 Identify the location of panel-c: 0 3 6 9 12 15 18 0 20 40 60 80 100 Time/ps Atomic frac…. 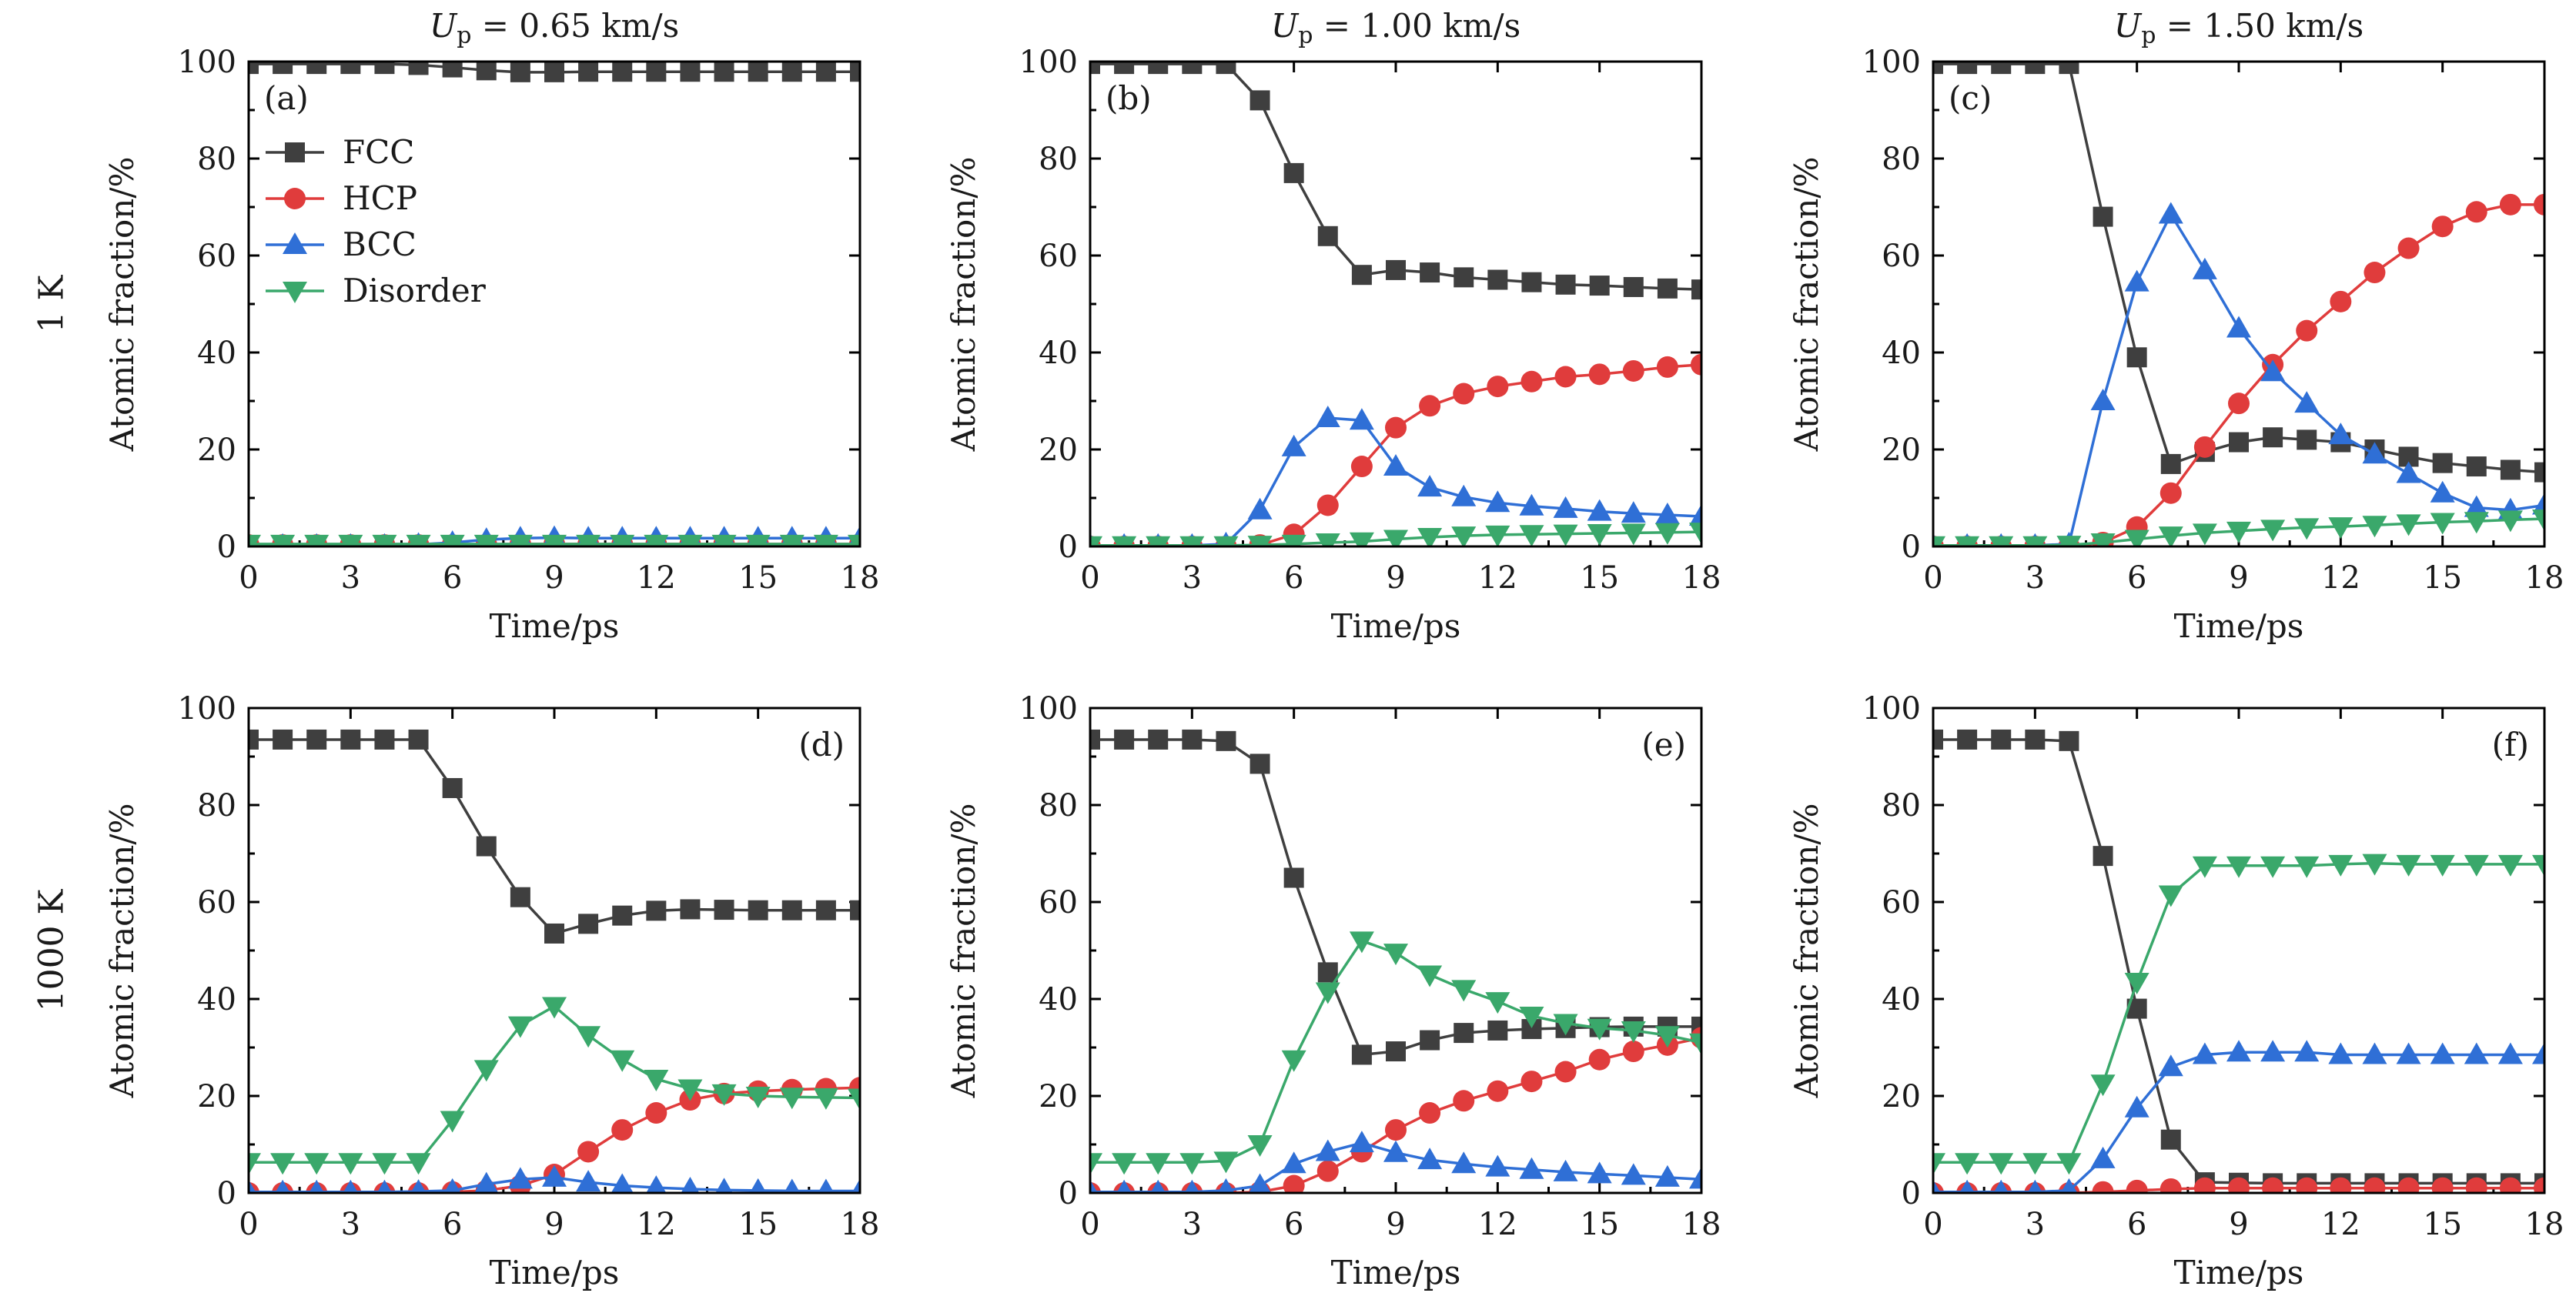
(2176, 345).